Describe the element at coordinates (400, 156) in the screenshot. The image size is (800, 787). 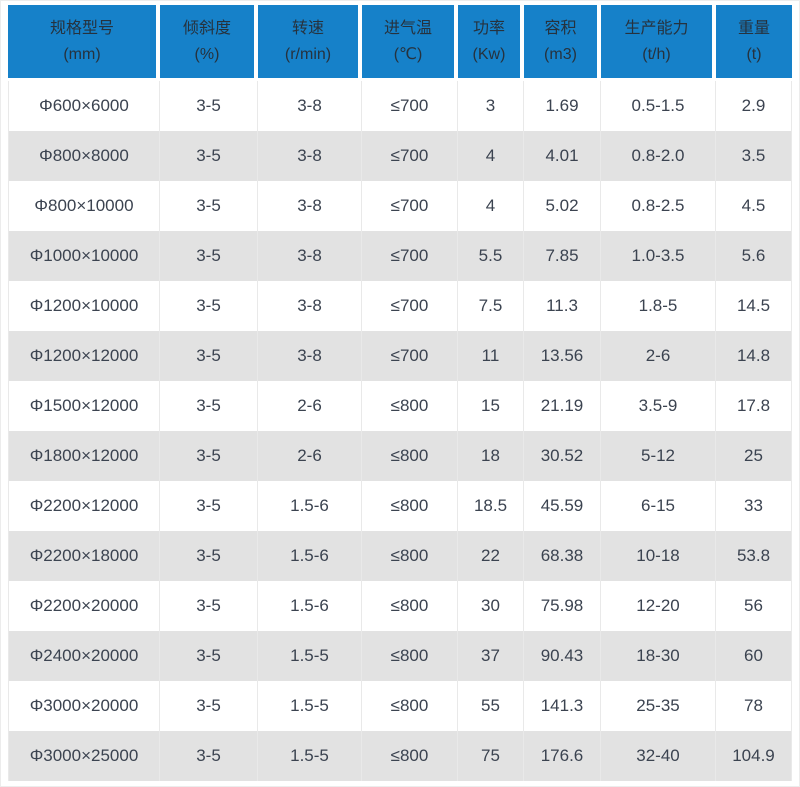
I see `table-row: Φ800×8000 3-5 3-8 ≤700 4 4.01 0.8-2.0 3.5` at that location.